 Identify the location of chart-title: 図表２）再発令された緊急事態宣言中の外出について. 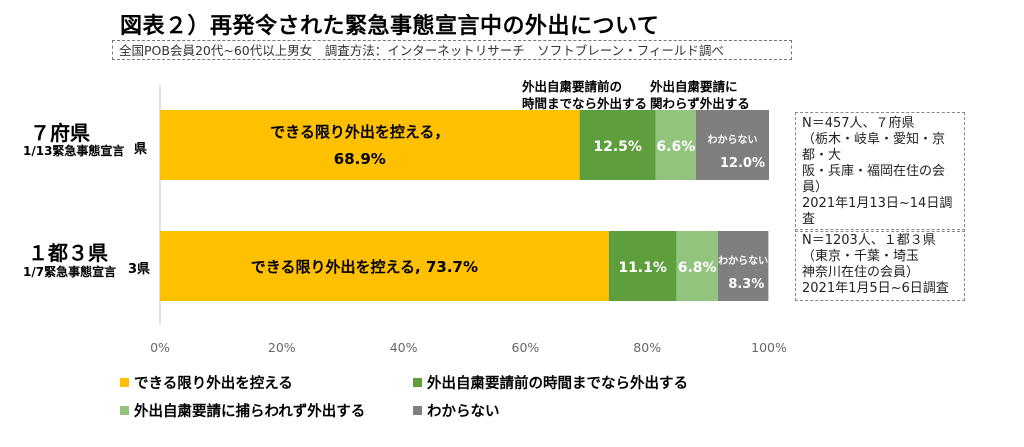
(390, 26).